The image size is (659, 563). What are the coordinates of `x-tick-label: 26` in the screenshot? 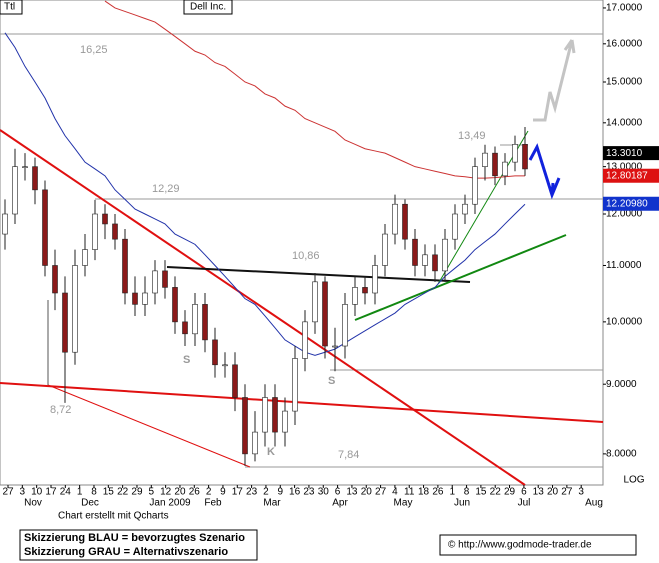 It's located at (195, 492).